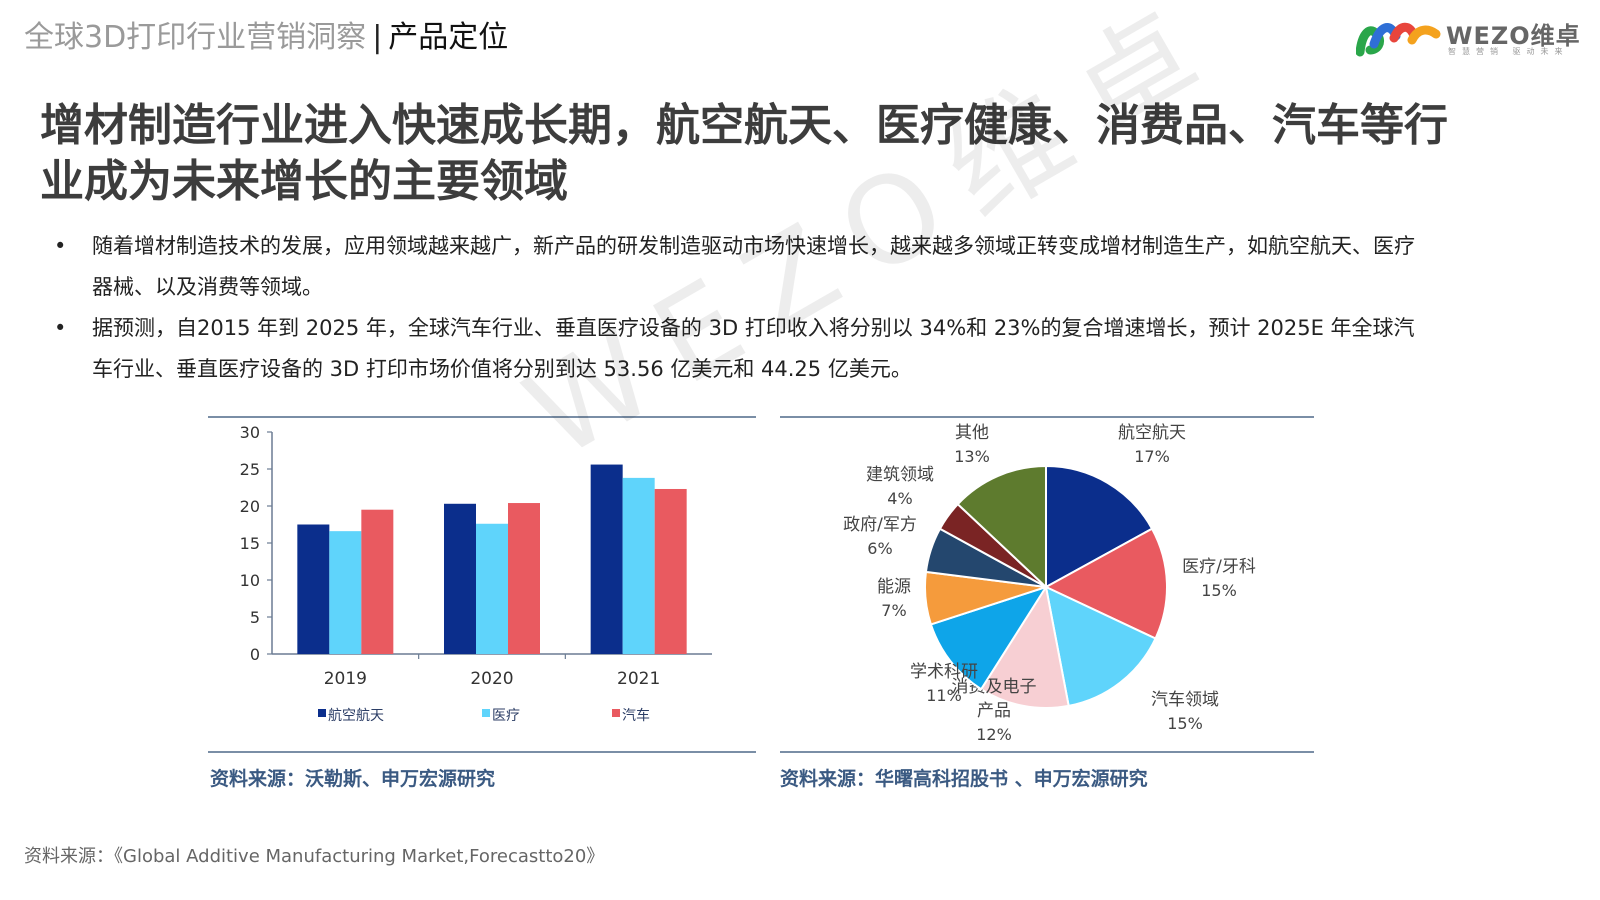 This screenshot has height=900, width=1600. Describe the element at coordinates (250, 432) in the screenshot. I see `y-tick-label: 30` at that location.